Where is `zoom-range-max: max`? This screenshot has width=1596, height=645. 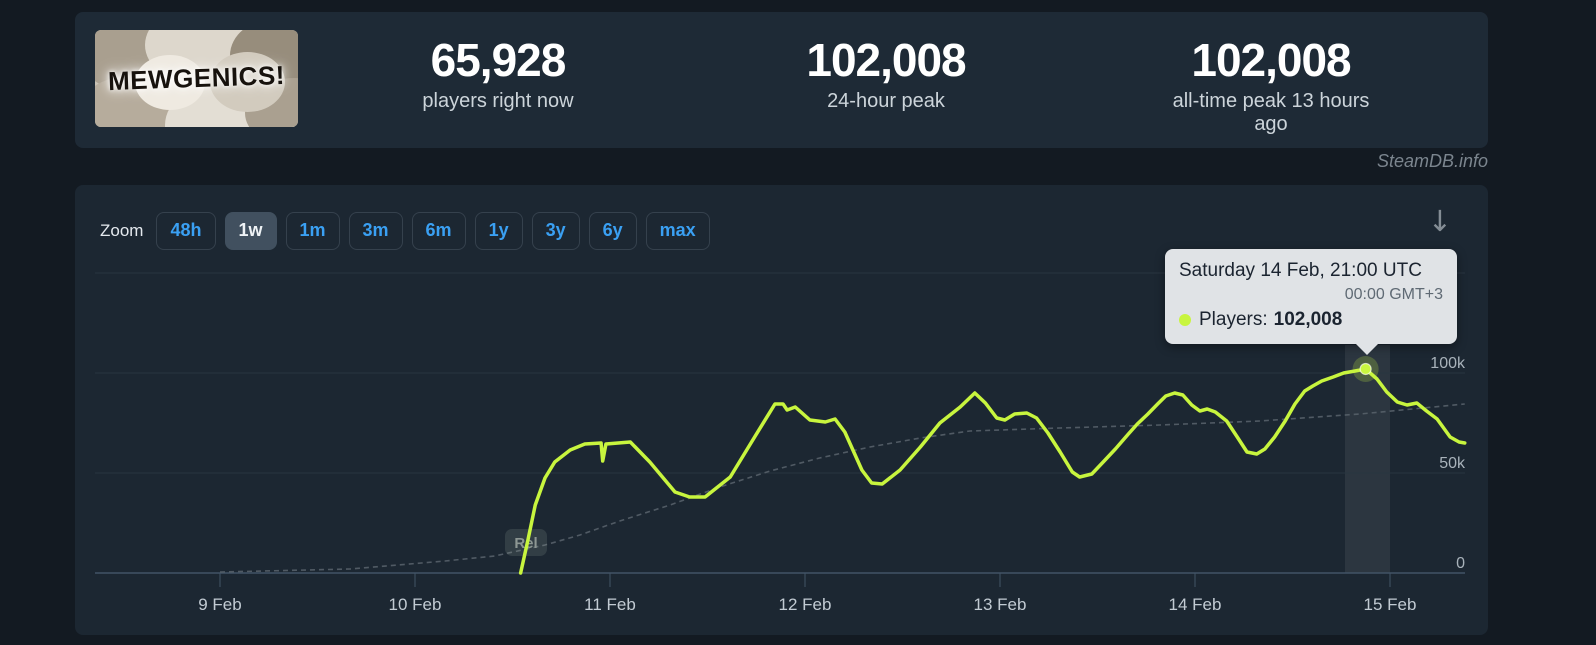 zoom-range-max: max is located at coordinates (677, 231).